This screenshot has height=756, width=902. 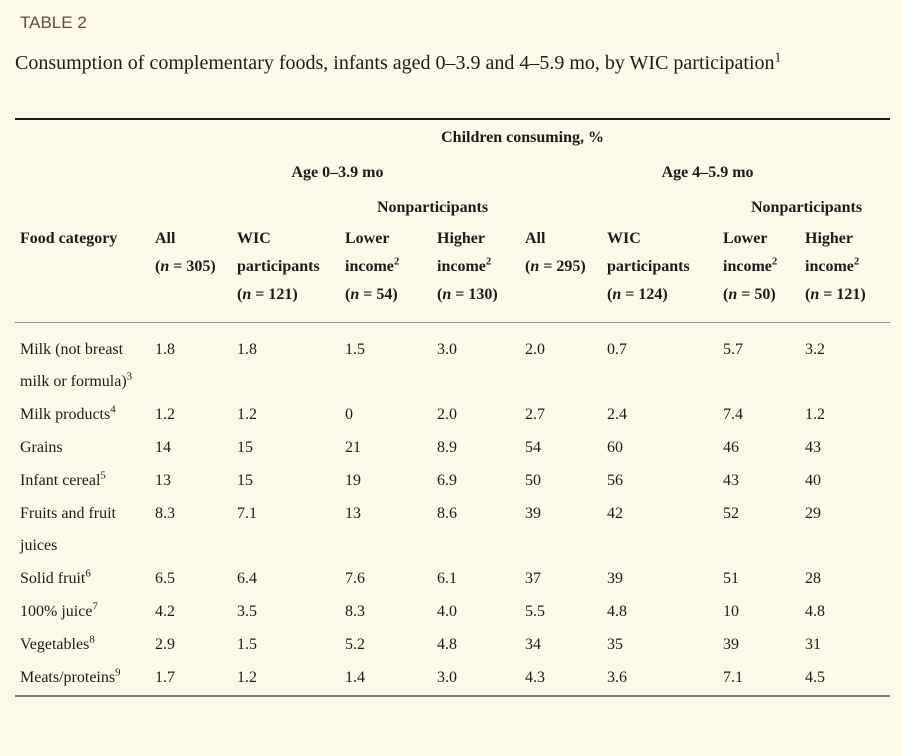 I want to click on food-category-label: 100% juice7, so click(x=82, y=612).